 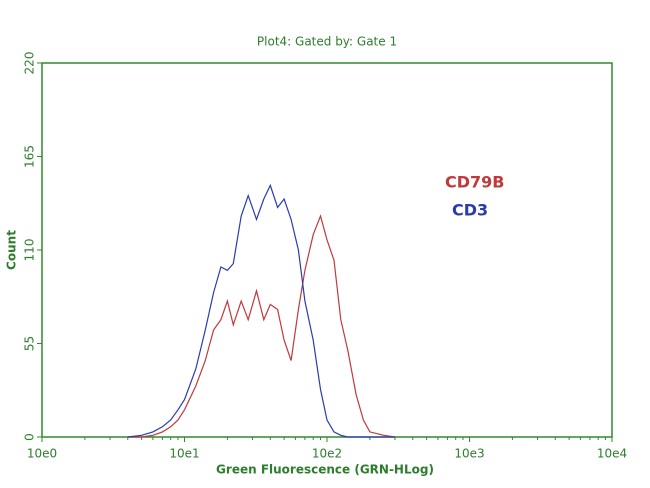 I want to click on y-tick-label: 165, so click(x=30, y=156).